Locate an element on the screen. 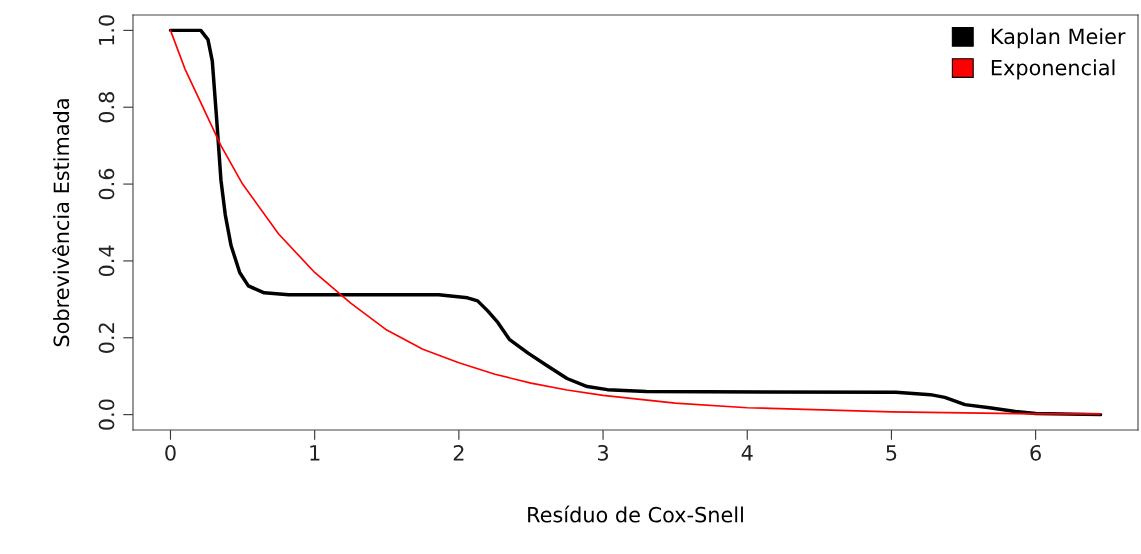 The image size is (1141, 554). x-tick-label: 1 is located at coordinates (315, 453).